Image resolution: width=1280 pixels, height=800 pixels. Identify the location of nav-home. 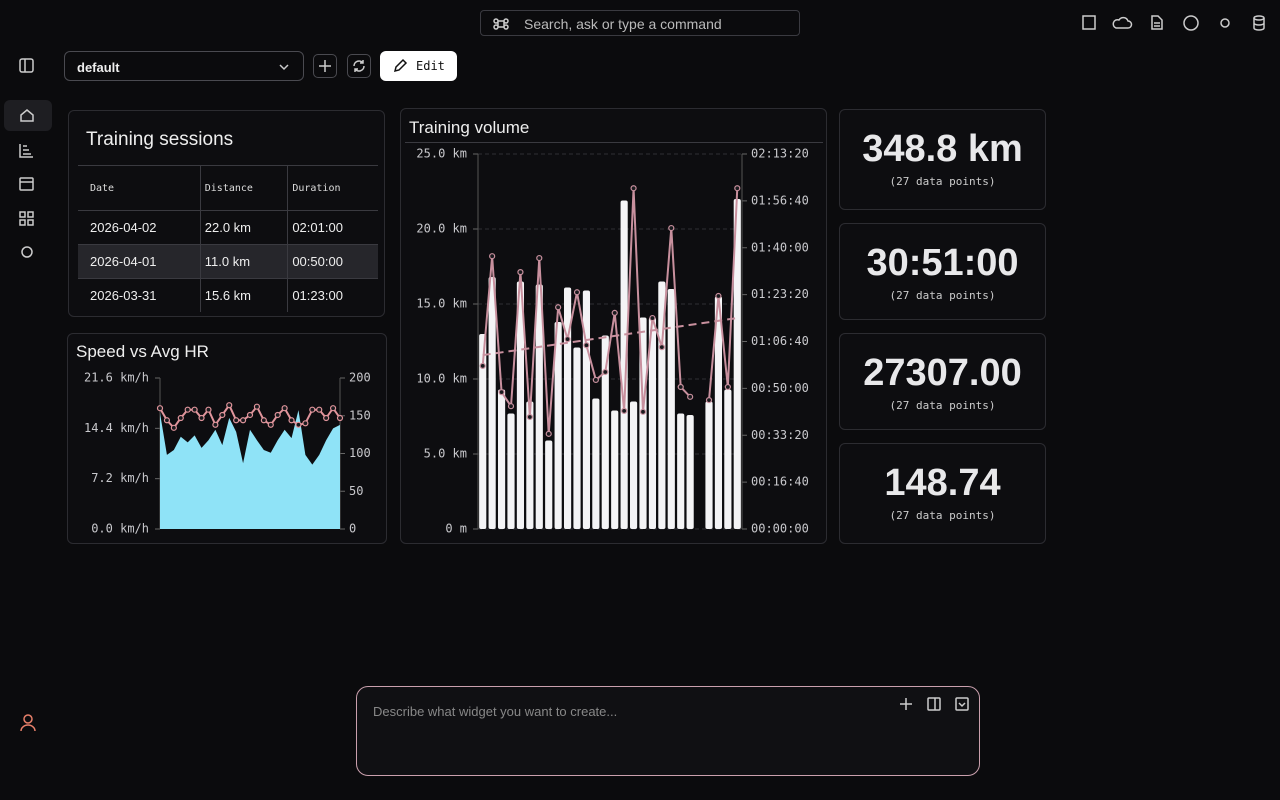
(27, 115).